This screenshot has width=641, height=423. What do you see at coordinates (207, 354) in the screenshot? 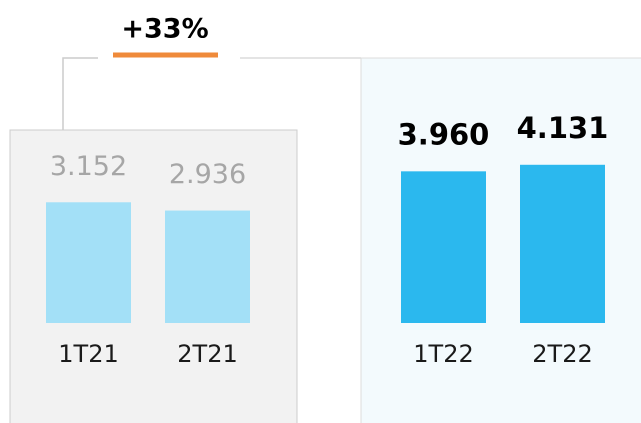
I see `category-label: 2T21` at bounding box center [207, 354].